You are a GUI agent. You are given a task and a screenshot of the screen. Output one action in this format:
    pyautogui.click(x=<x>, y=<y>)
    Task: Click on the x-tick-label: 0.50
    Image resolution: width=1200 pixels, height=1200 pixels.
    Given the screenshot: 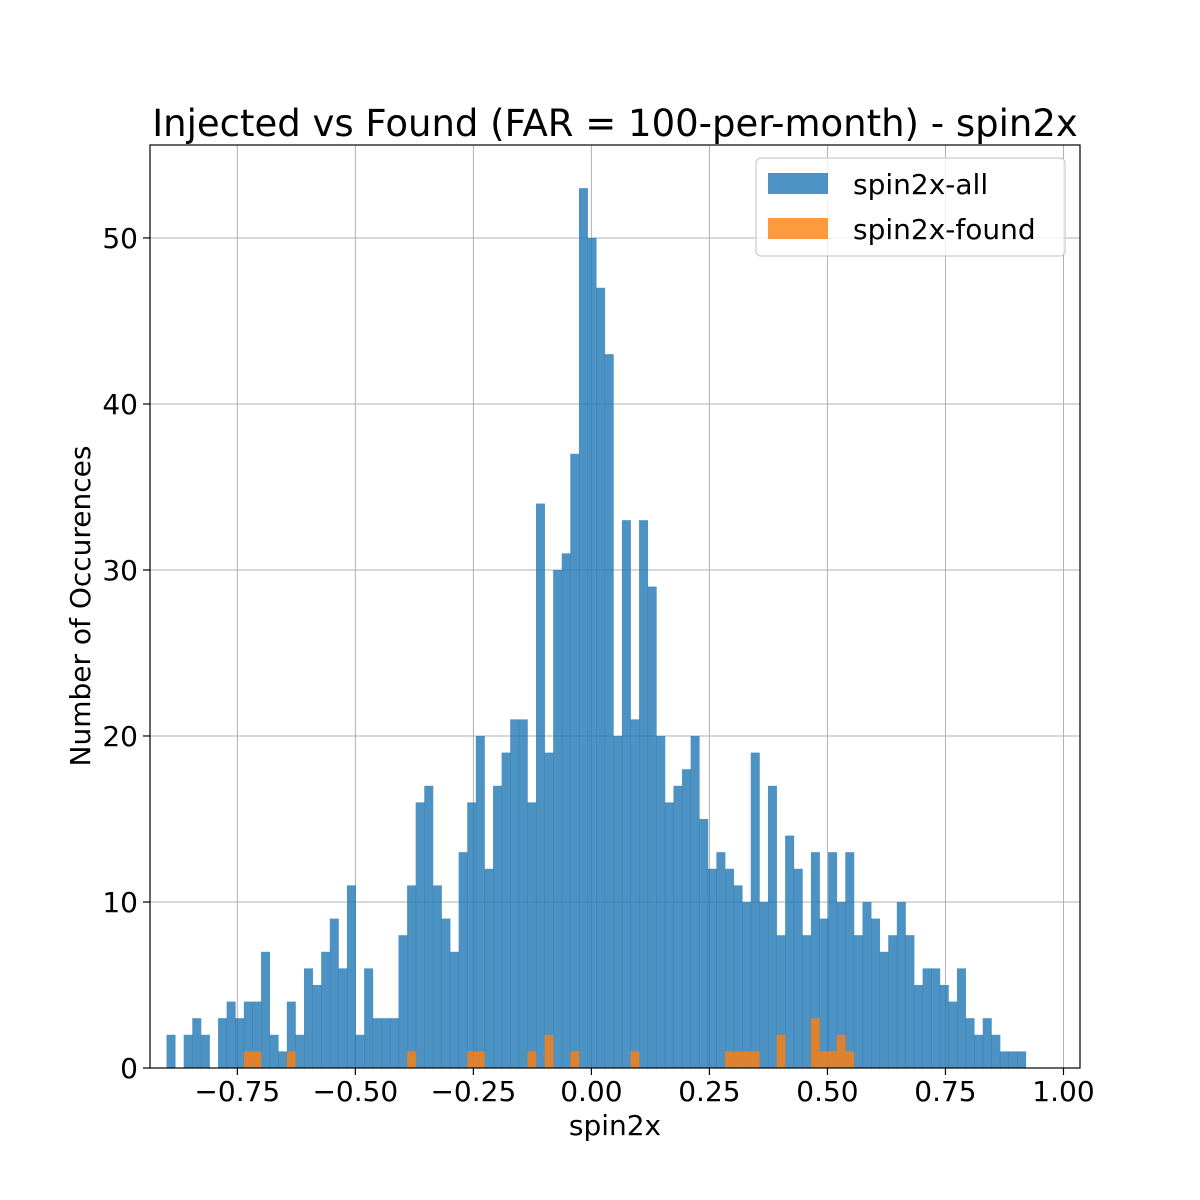 What is the action you would take?
    pyautogui.click(x=827, y=1091)
    